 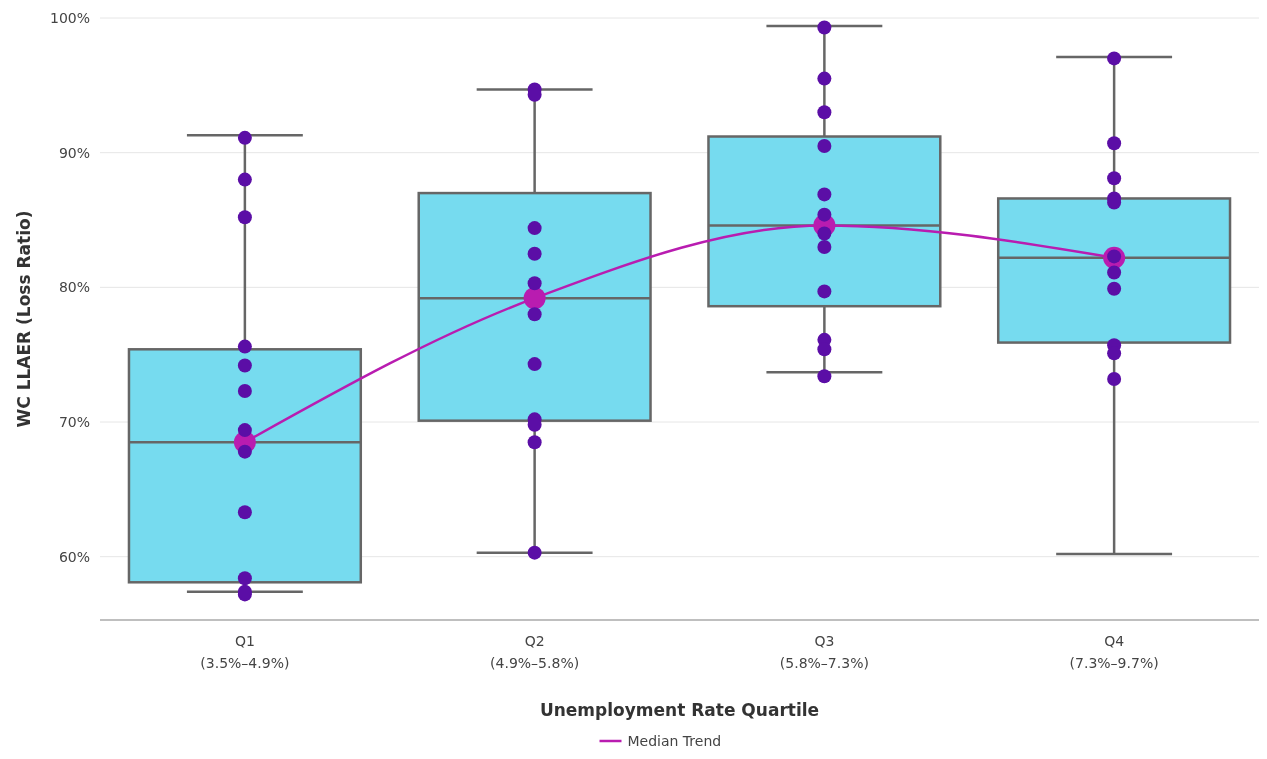 What do you see at coordinates (535, 652) in the screenshot?
I see `x-tick-label: Q2 (4.9%–5.8%)` at bounding box center [535, 652].